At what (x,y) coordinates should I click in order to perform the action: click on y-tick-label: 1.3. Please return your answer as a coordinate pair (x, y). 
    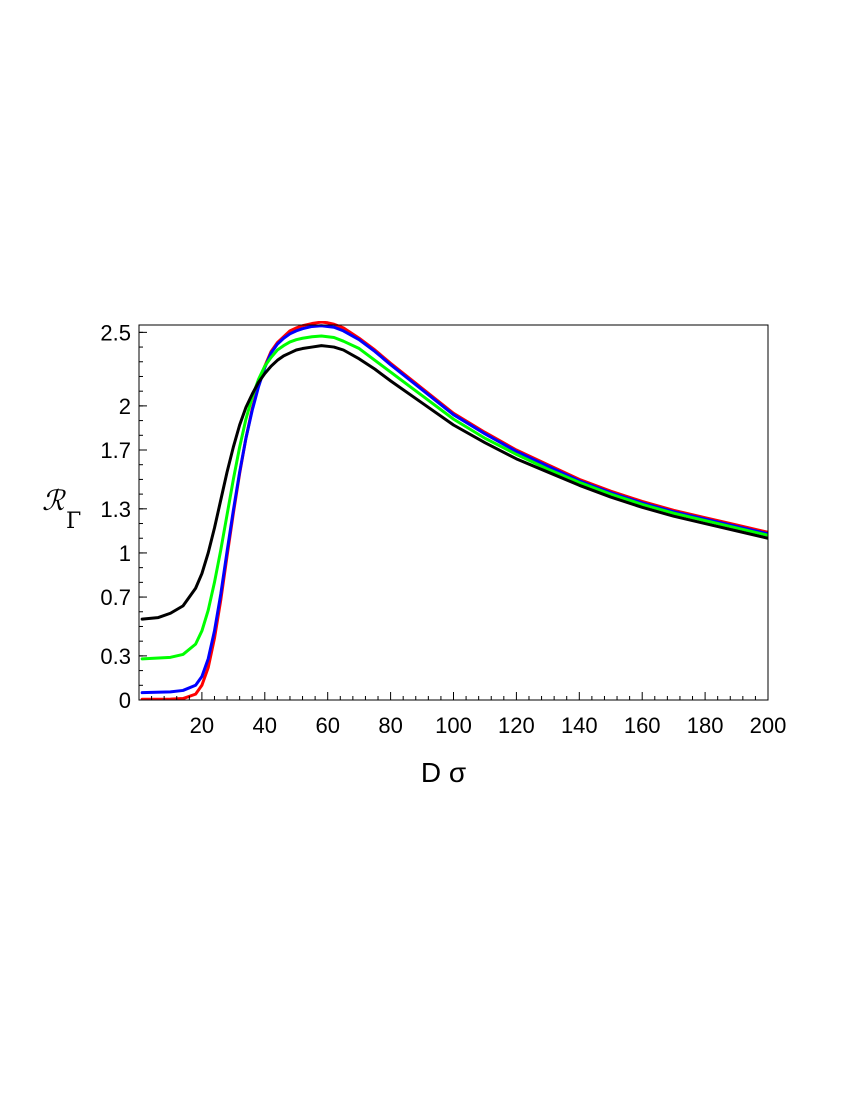
    Looking at the image, I should click on (115, 509).